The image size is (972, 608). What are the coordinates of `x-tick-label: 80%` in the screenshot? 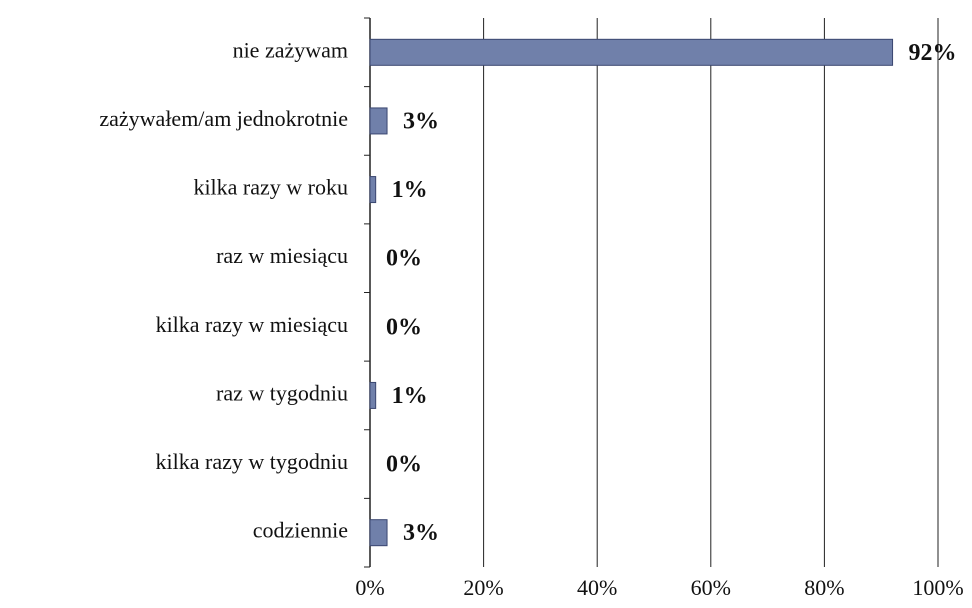 It's located at (824, 587).